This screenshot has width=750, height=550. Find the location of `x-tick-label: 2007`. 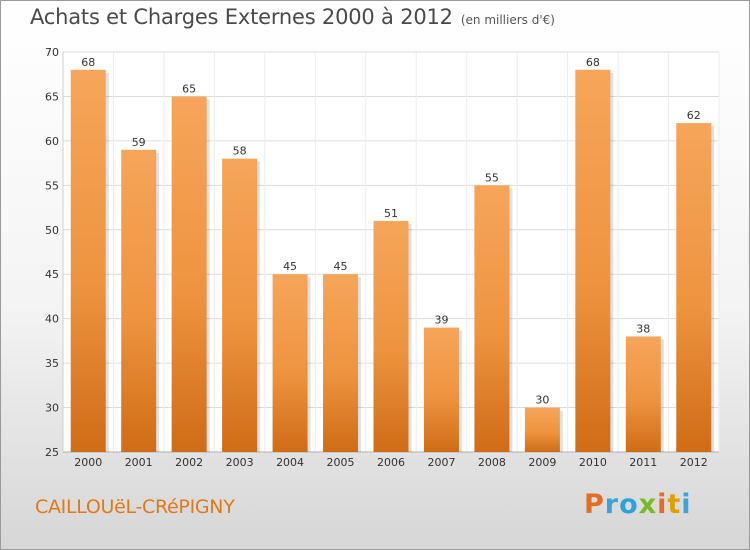

x-tick-label: 2007 is located at coordinates (441, 462).